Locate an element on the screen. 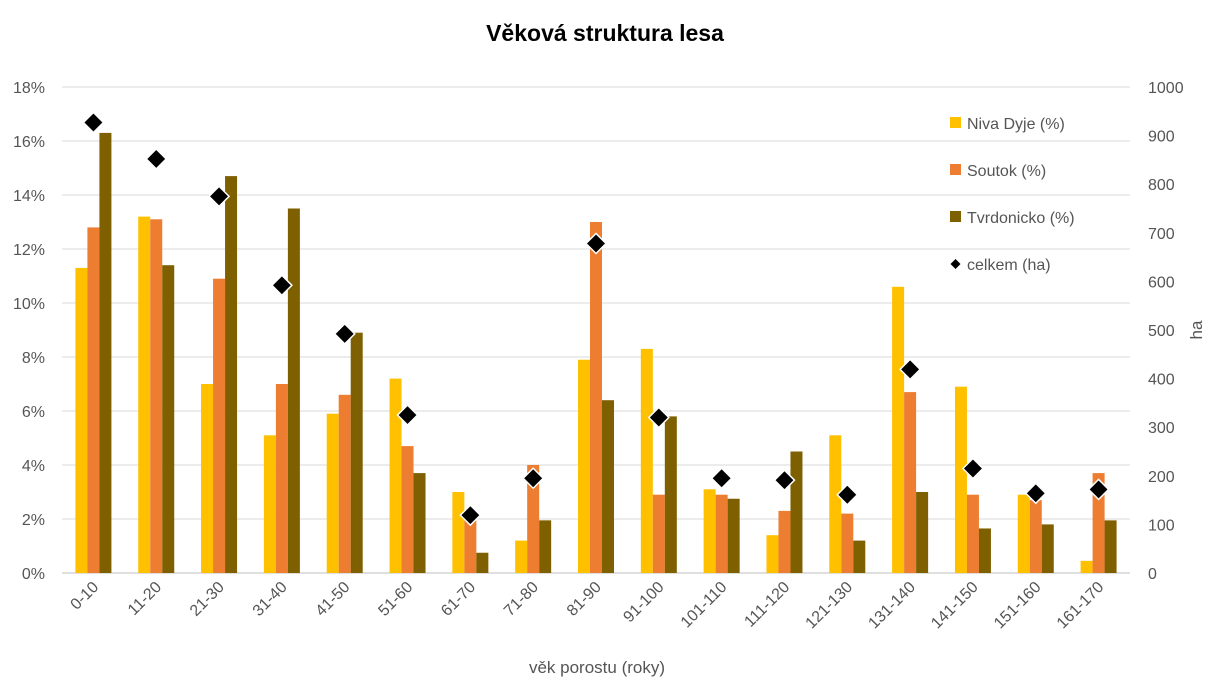  x-tick-label: 151-160 is located at coordinates (1018, 606).